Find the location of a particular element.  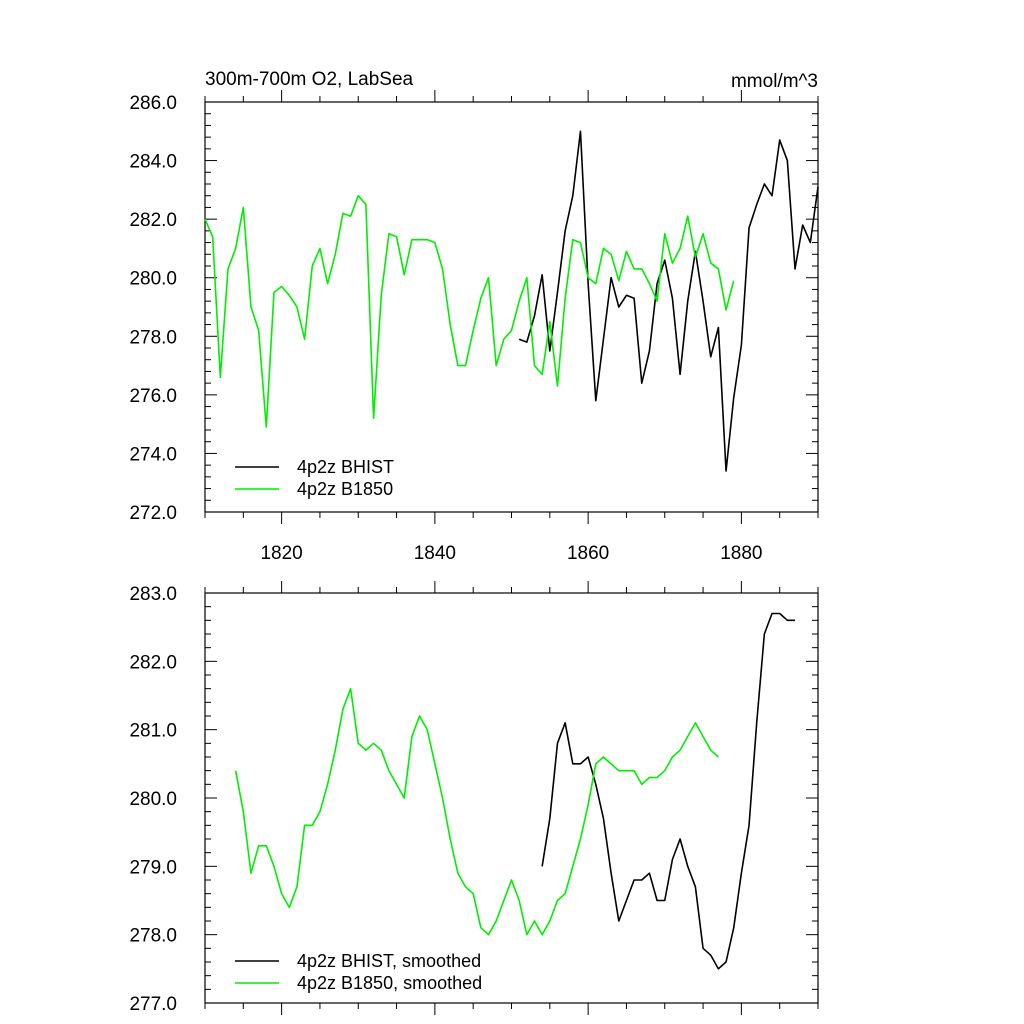

y-tick-label: 279.0 is located at coordinates (153, 867).